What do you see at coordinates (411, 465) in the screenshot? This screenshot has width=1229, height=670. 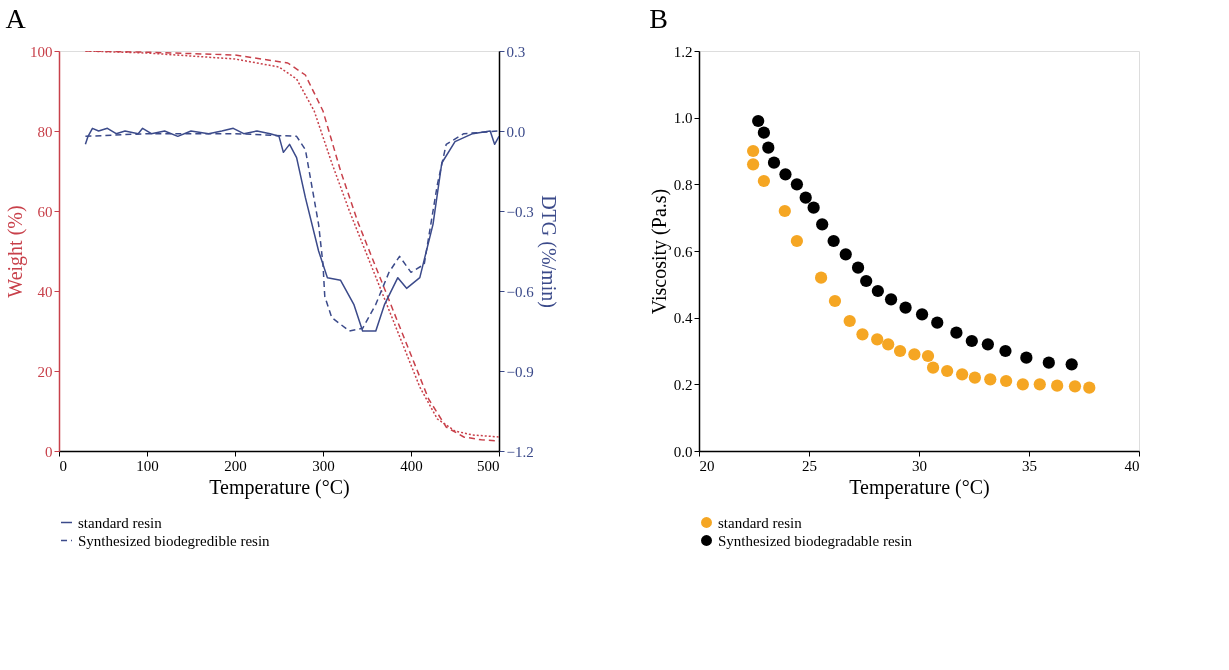 I see `x-tick-label: 400` at bounding box center [411, 465].